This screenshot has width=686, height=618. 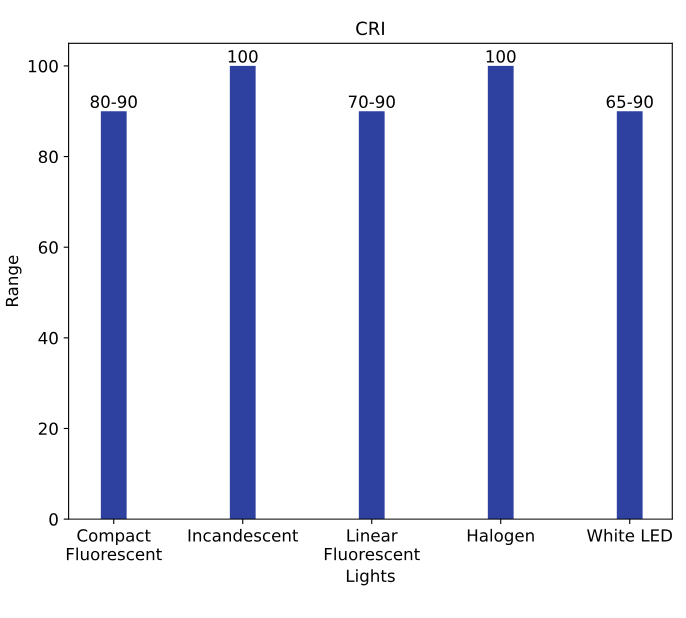 I want to click on y-tick-label: 100, so click(x=43, y=66).